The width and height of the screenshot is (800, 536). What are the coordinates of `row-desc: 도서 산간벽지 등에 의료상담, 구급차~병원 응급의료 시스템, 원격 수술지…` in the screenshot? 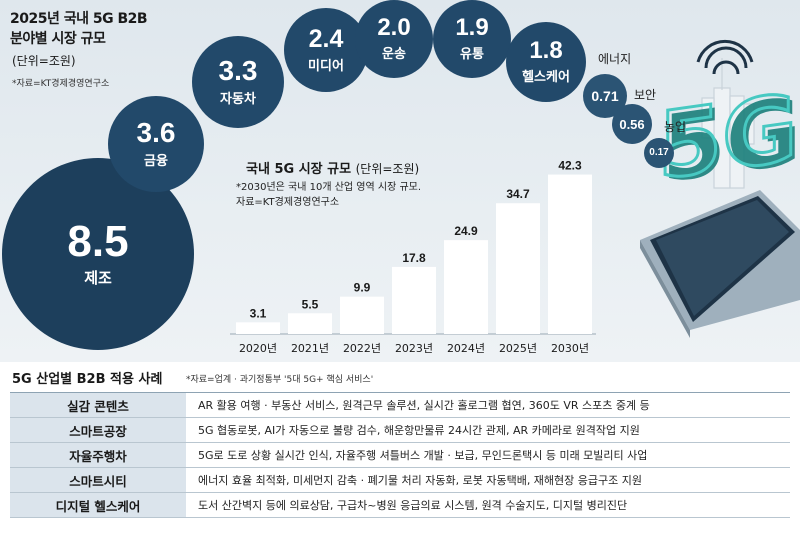 It's located at (488, 505).